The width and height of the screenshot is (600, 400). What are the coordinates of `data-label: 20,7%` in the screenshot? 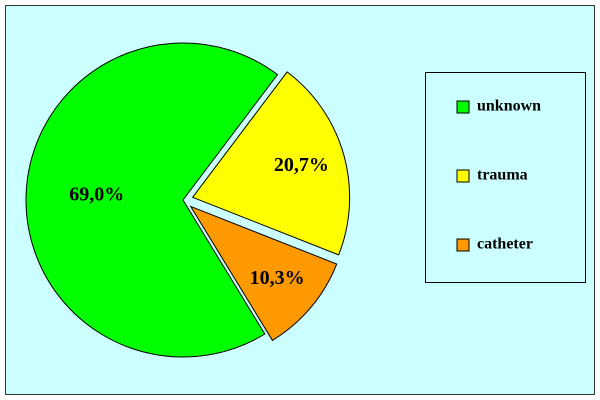 It's located at (301, 165).